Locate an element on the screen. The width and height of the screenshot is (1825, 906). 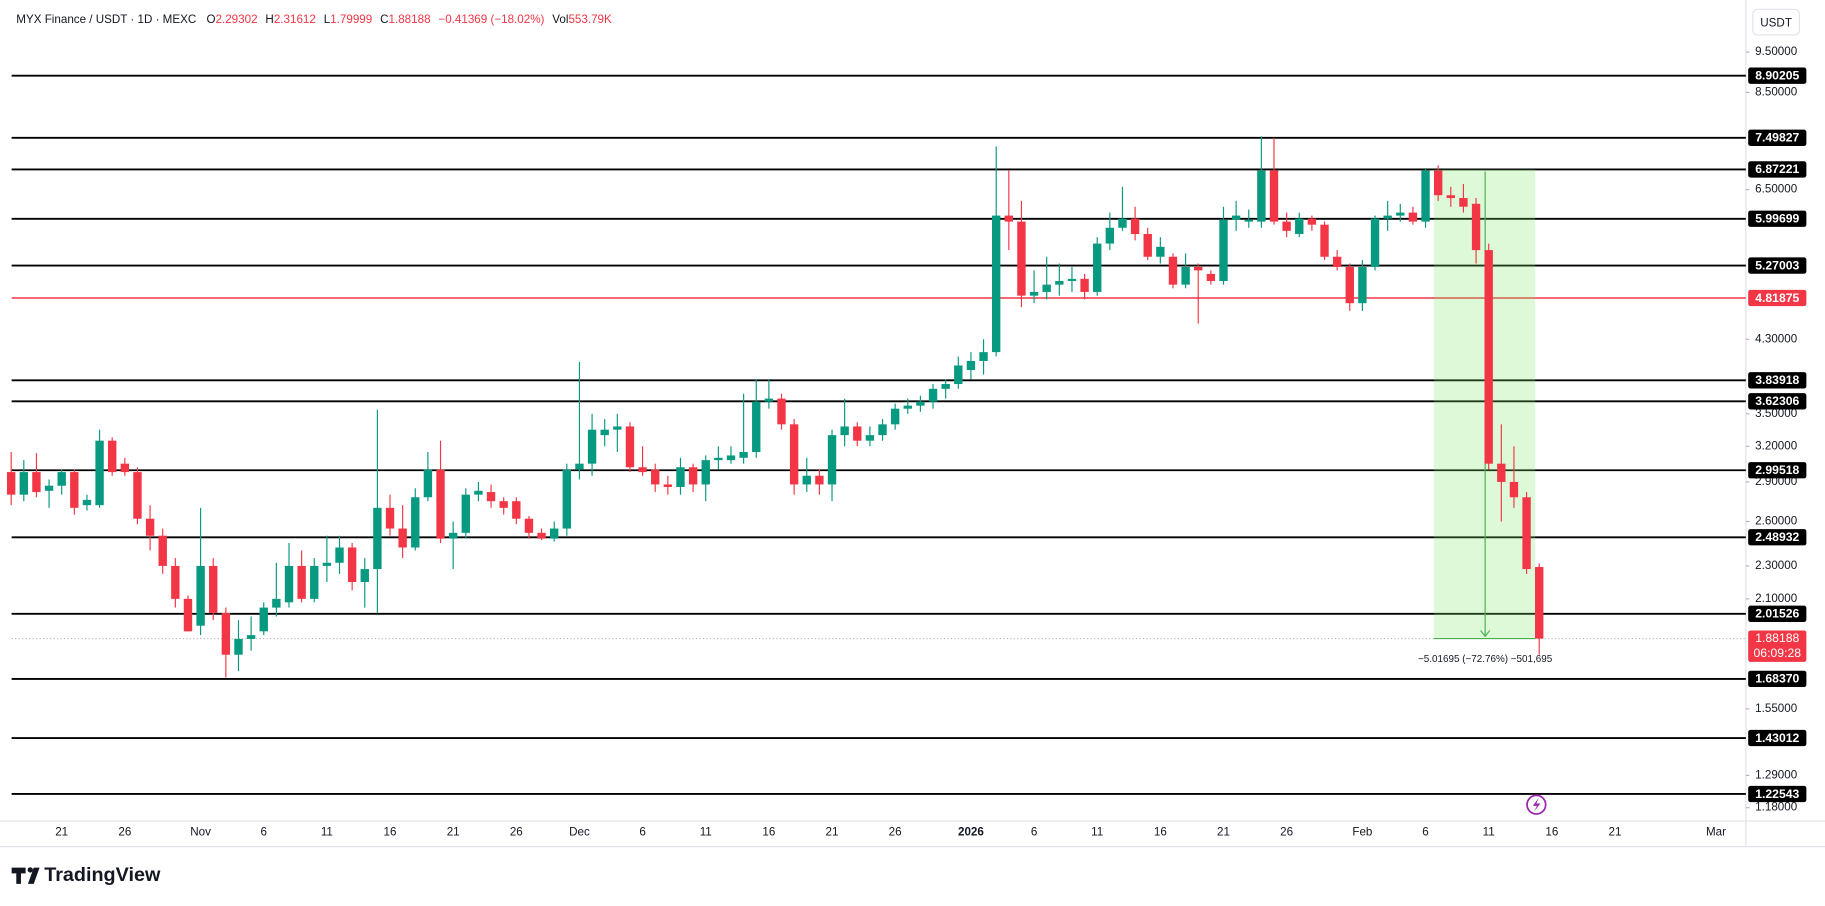
brand-mark is located at coordinates (25, 875).